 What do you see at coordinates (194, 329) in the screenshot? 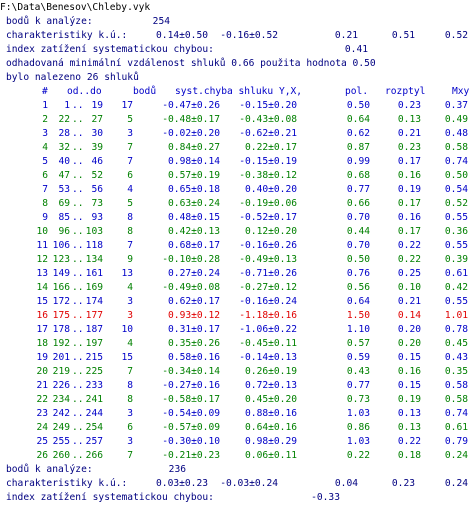
I see `cell: 0.31±0.17` at bounding box center [194, 329].